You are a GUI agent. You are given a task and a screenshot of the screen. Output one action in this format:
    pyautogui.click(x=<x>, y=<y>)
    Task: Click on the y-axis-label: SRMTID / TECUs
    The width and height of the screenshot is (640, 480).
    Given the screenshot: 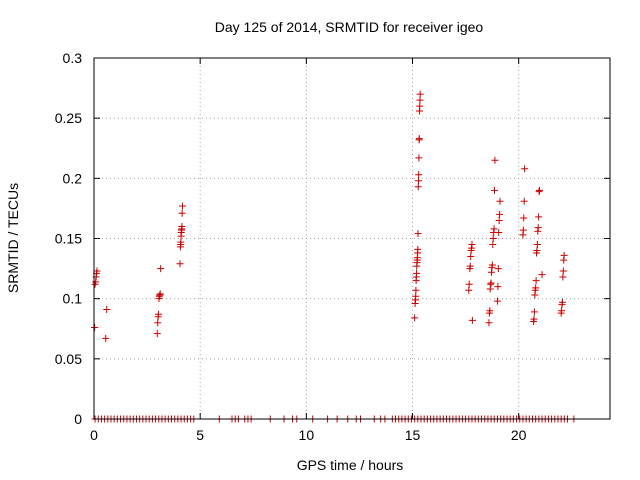 What is the action you would take?
    pyautogui.click(x=13, y=238)
    